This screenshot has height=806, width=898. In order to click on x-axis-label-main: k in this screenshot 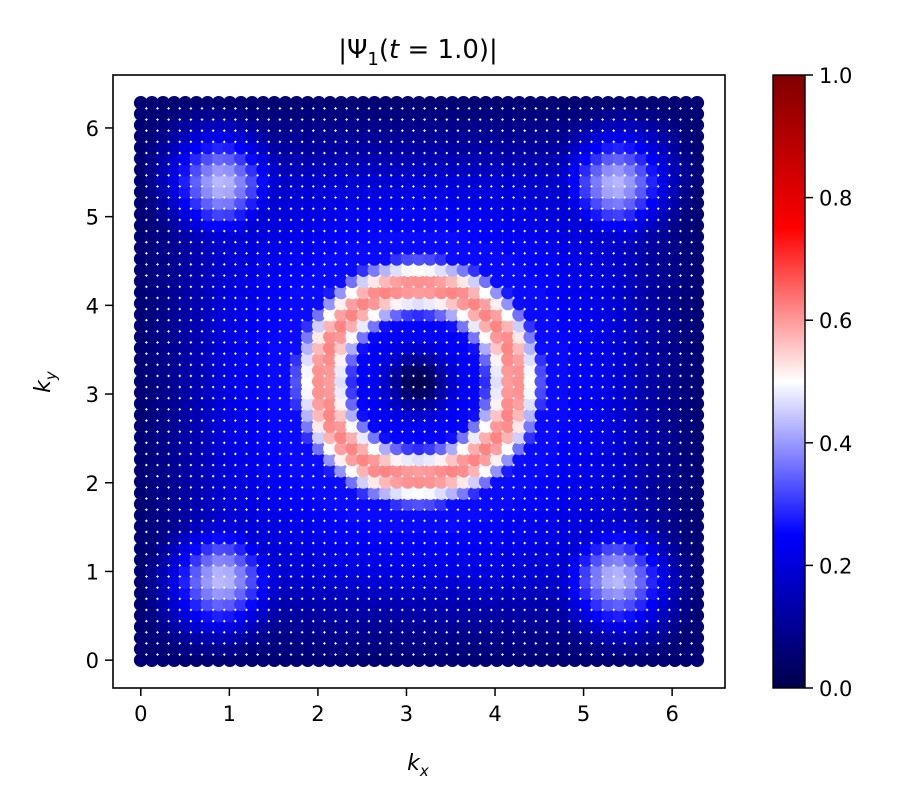, I will do `click(414, 763)`.